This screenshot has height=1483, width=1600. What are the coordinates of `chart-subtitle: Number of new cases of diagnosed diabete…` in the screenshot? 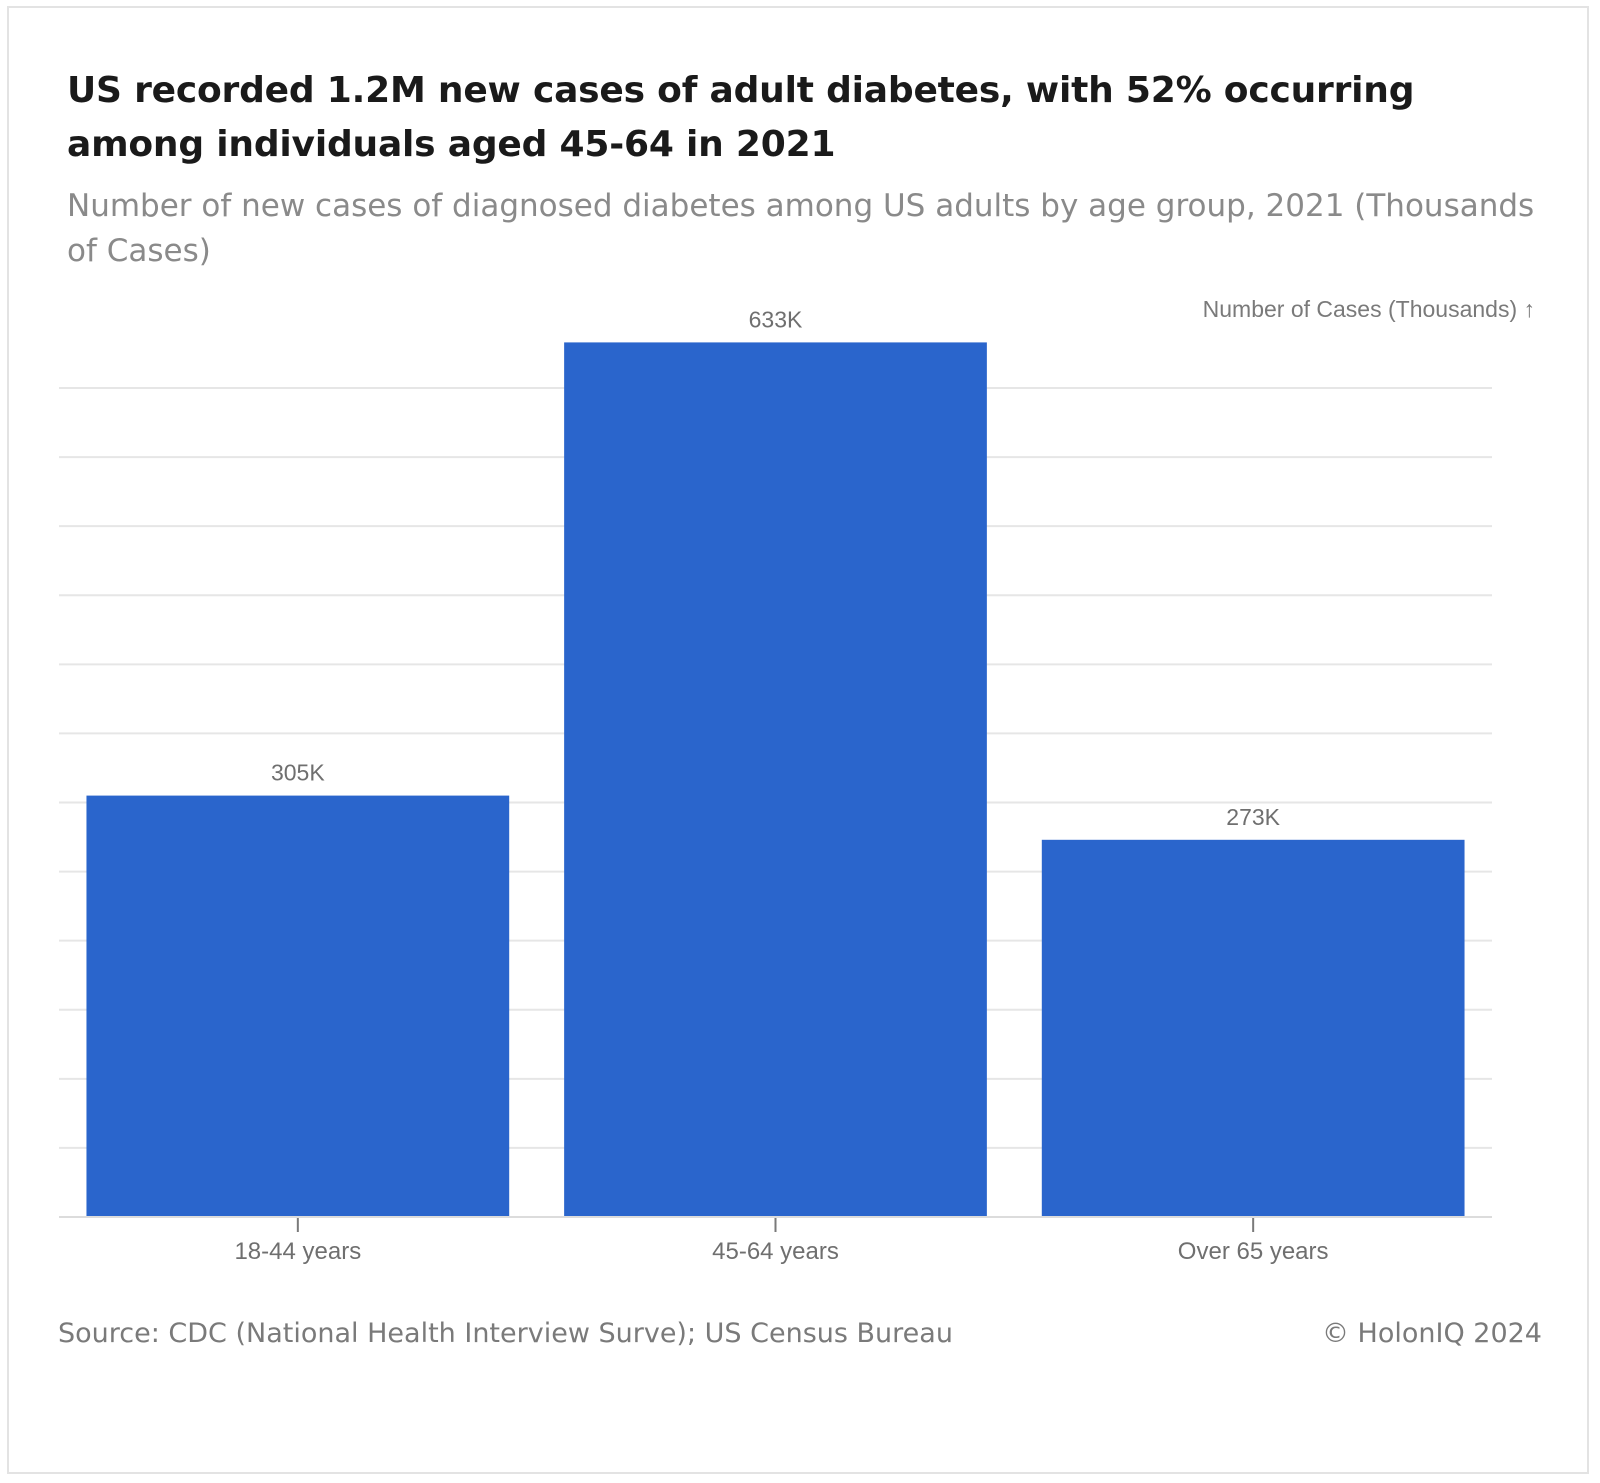 It's located at (801, 228).